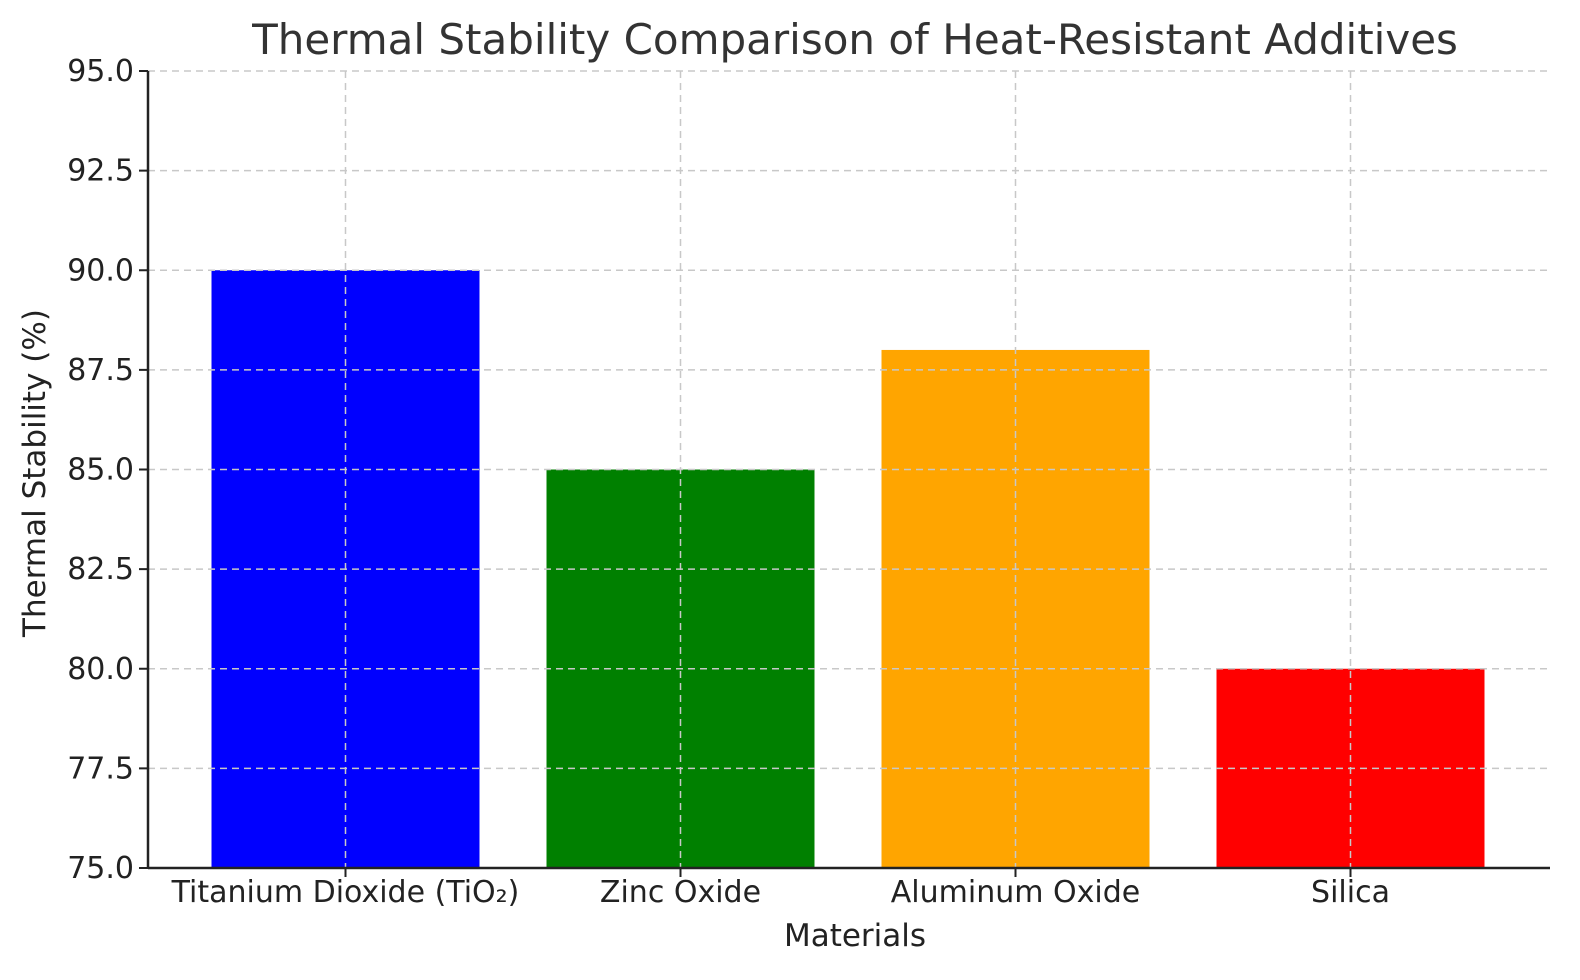 The image size is (1580, 980). What do you see at coordinates (100, 669) in the screenshot?
I see `y-tick-label: 80.0` at bounding box center [100, 669].